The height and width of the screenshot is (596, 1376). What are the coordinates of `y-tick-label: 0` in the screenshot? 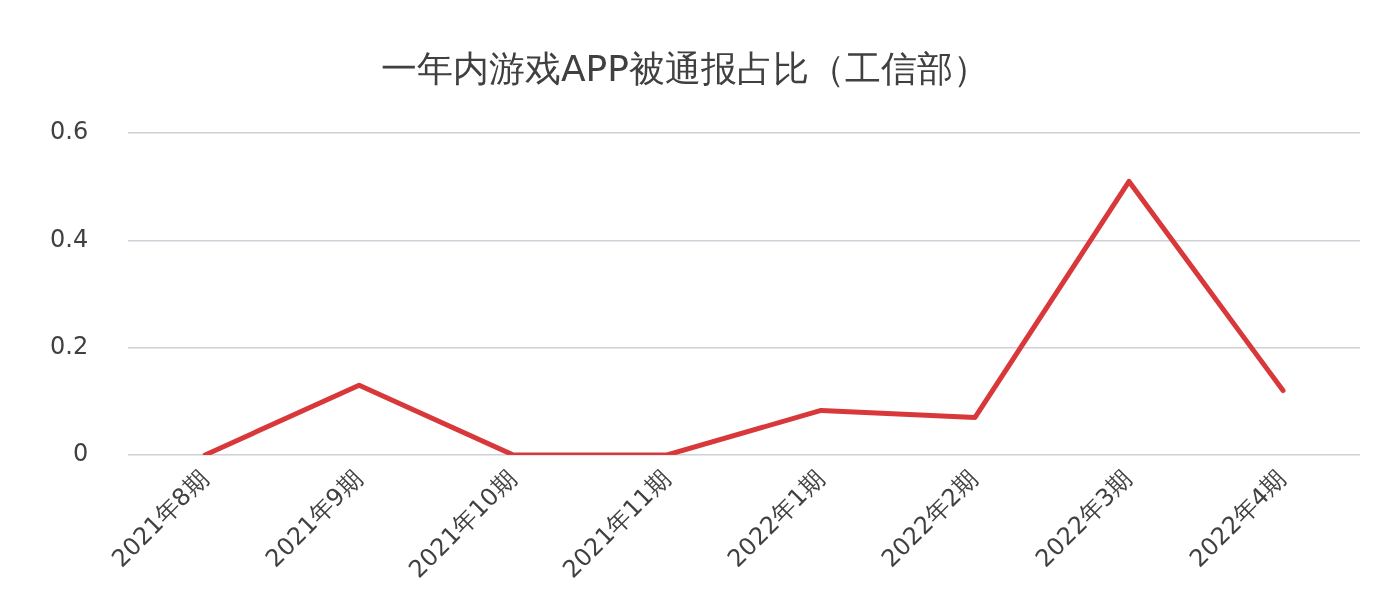 It's located at (80, 453).